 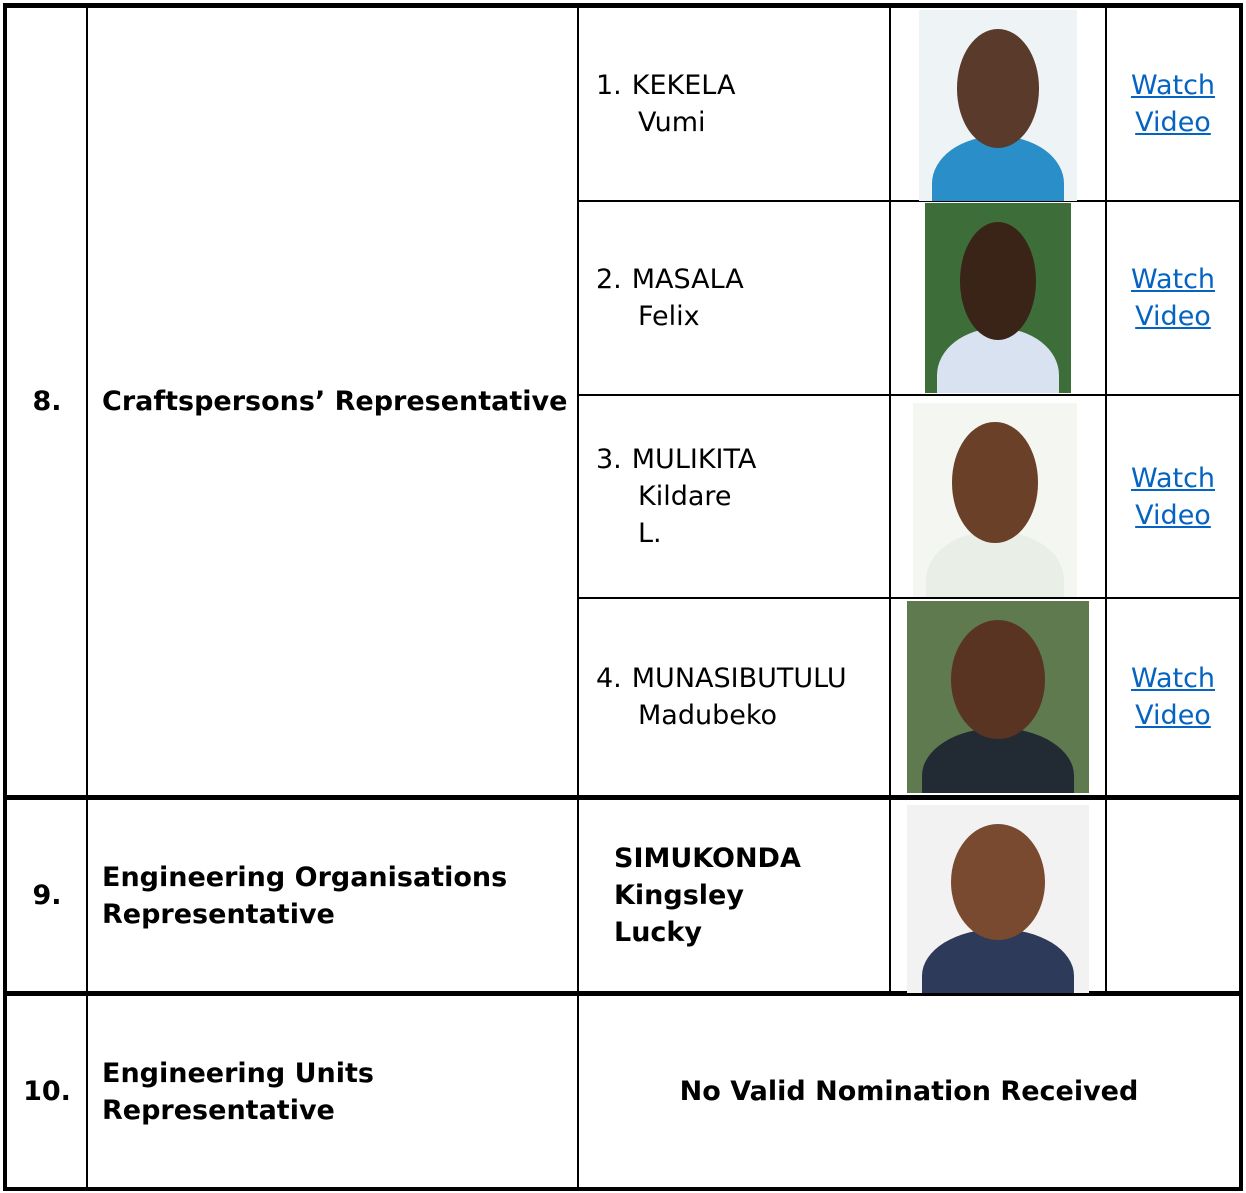 I want to click on name-line: Lucky, so click(x=658, y=932).